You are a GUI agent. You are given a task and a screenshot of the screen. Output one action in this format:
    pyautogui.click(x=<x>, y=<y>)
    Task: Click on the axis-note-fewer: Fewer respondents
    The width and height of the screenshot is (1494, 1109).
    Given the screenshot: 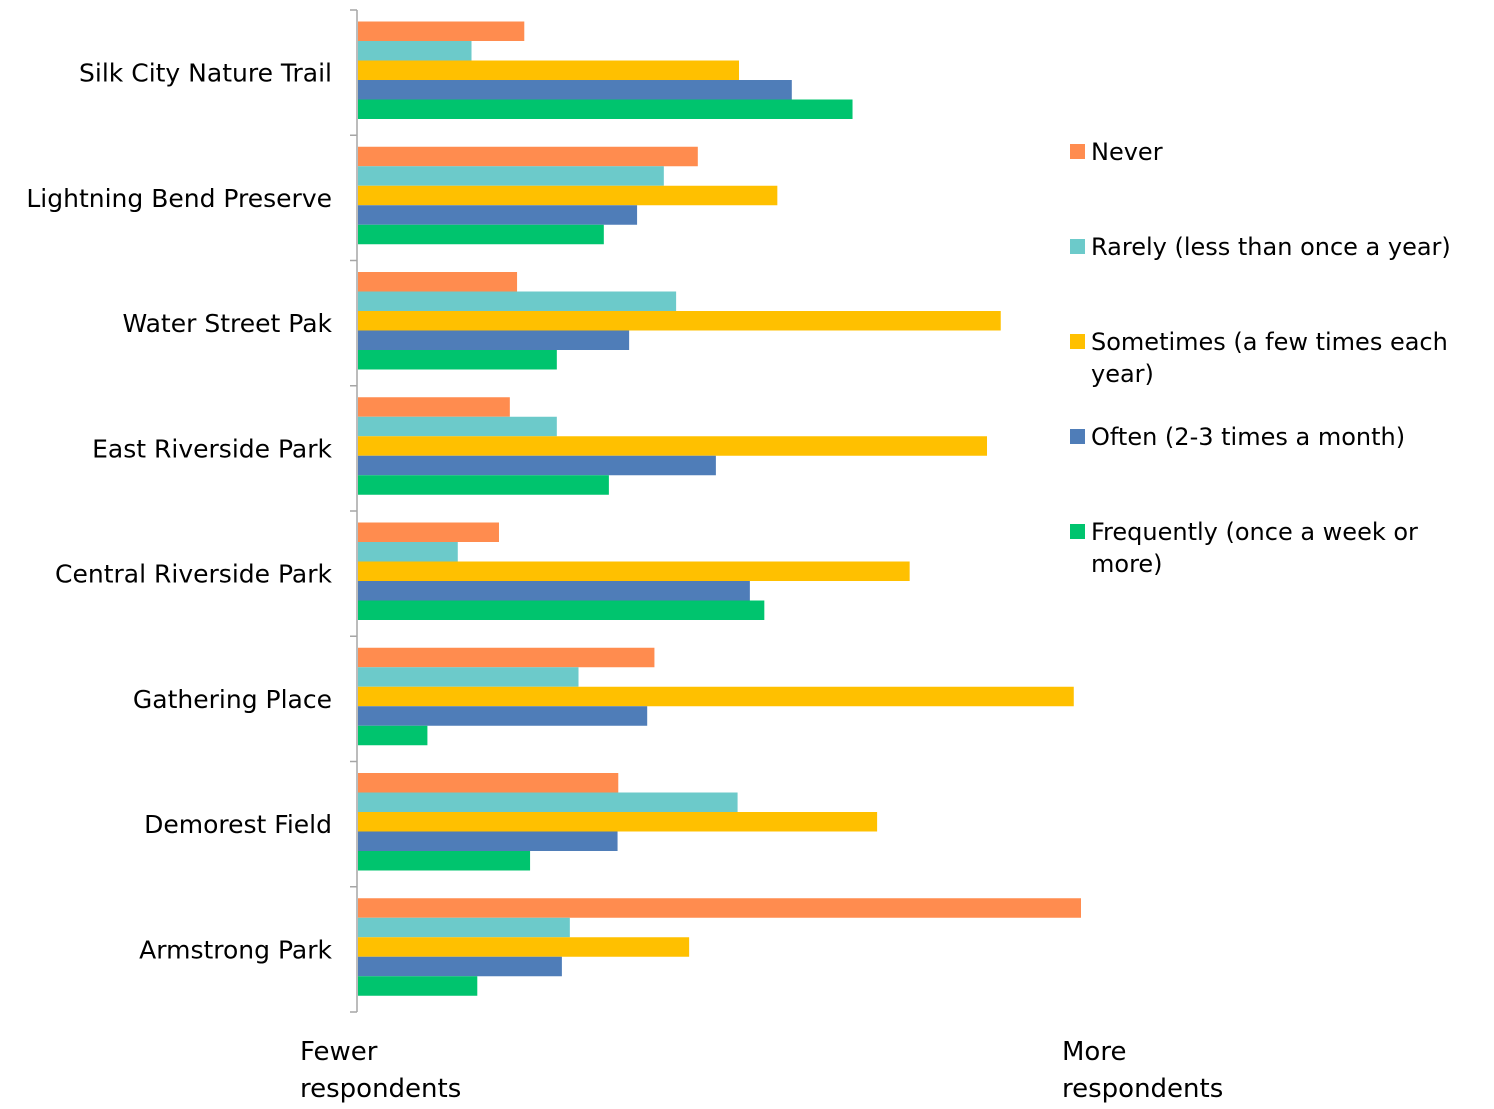 What is the action you would take?
    pyautogui.click(x=380, y=1070)
    